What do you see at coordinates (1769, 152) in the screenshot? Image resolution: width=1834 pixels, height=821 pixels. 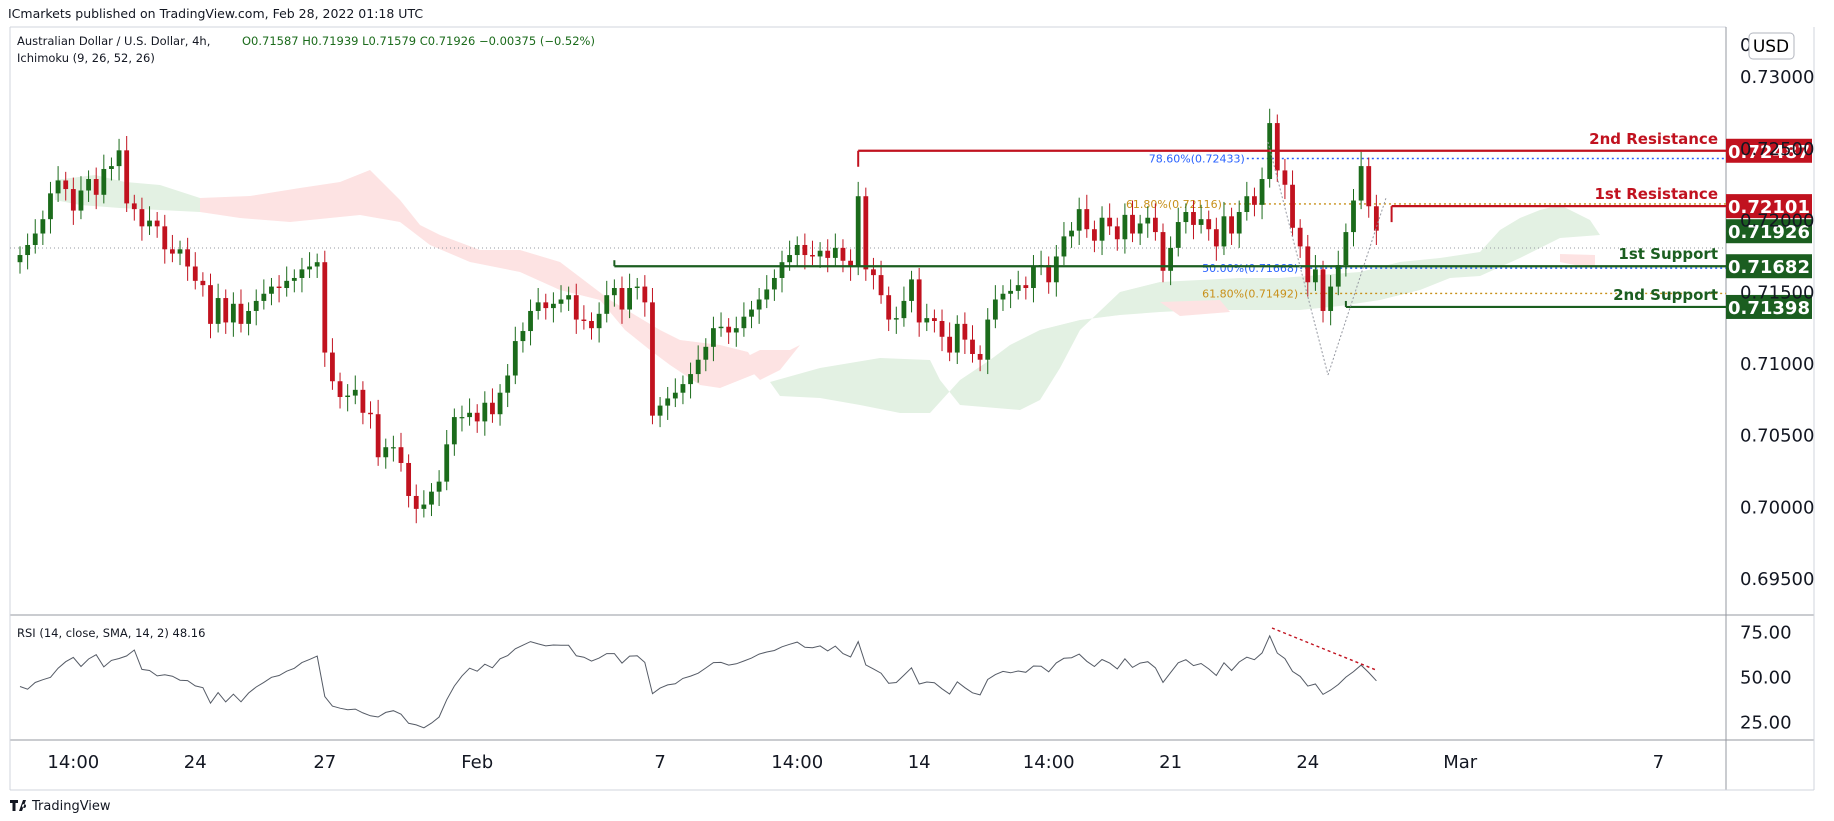 I see `level-price-label: 0.72487` at bounding box center [1769, 152].